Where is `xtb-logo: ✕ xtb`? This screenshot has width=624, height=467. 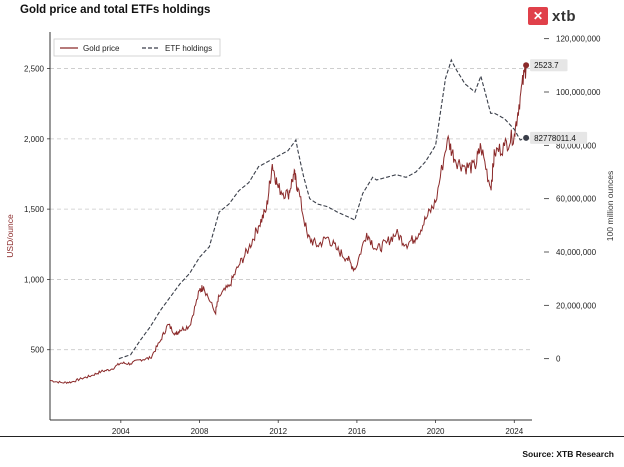 xtb-logo: ✕ xtb is located at coordinates (552, 16).